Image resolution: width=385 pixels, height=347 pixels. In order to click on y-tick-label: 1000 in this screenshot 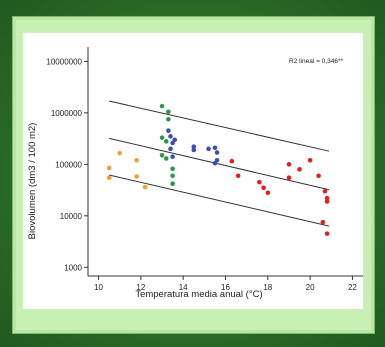, I will do `click(73, 267)`.